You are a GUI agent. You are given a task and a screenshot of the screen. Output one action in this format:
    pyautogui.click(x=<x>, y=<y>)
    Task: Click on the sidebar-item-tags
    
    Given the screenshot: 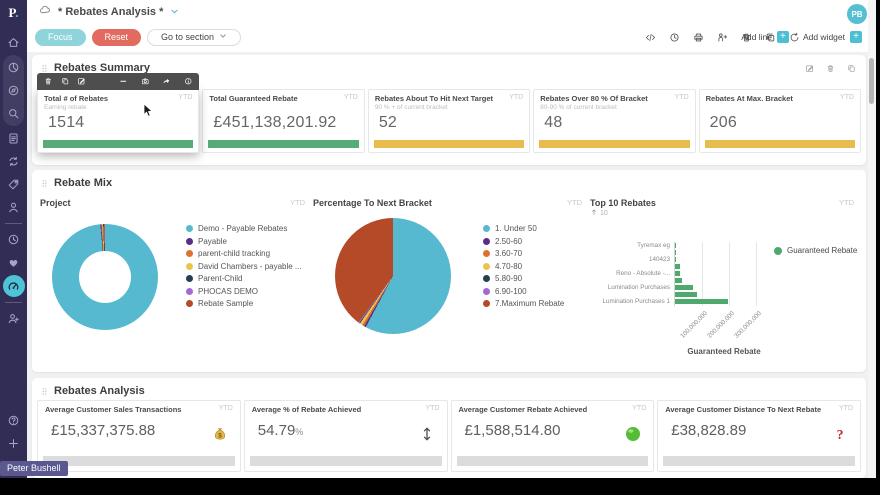 What is the action you would take?
    pyautogui.click(x=13, y=184)
    